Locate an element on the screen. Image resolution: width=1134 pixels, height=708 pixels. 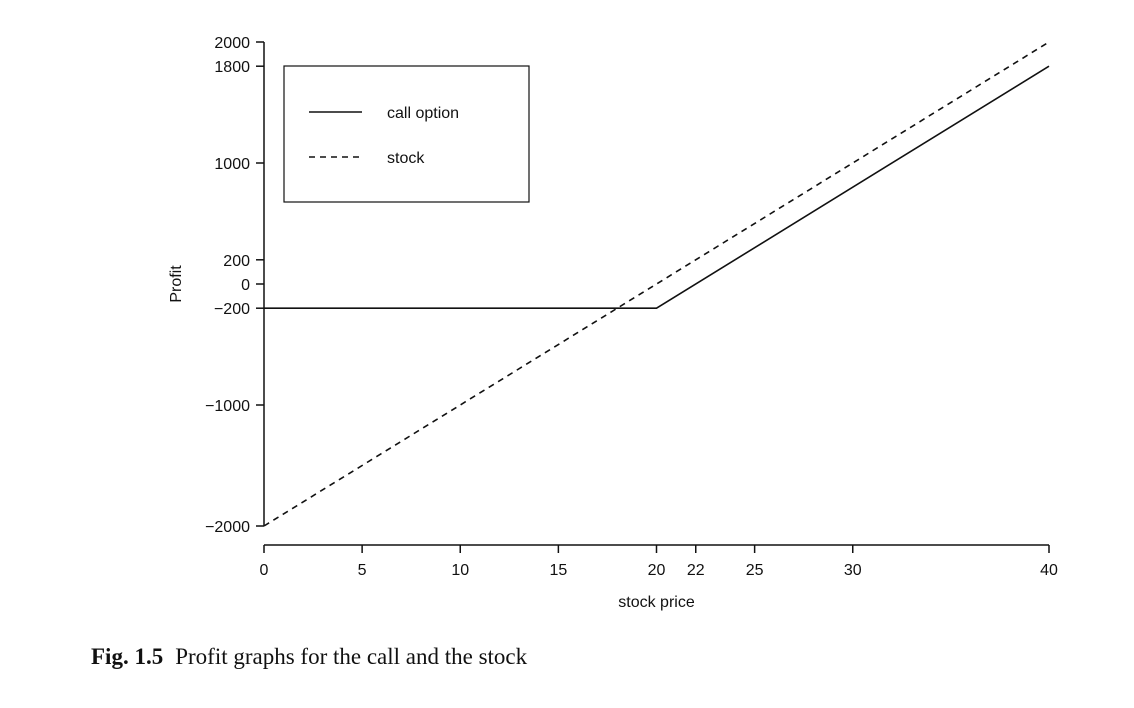
x-tick-label: 40 is located at coordinates (1049, 570).